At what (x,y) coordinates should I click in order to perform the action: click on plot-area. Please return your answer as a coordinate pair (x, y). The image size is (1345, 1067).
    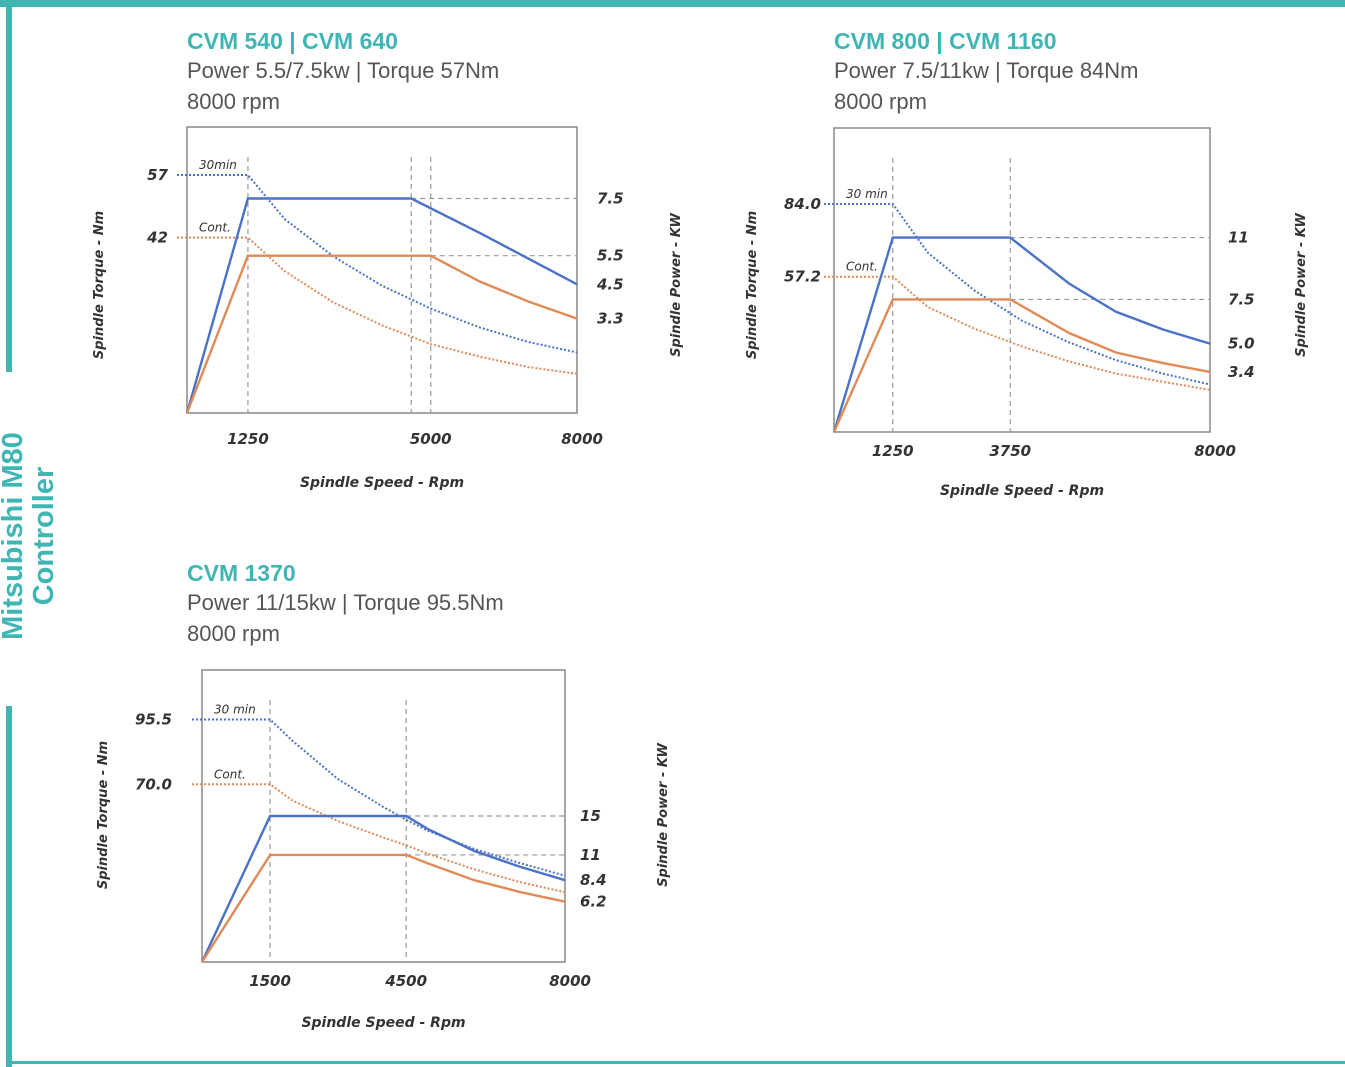
    Looking at the image, I should click on (382, 270).